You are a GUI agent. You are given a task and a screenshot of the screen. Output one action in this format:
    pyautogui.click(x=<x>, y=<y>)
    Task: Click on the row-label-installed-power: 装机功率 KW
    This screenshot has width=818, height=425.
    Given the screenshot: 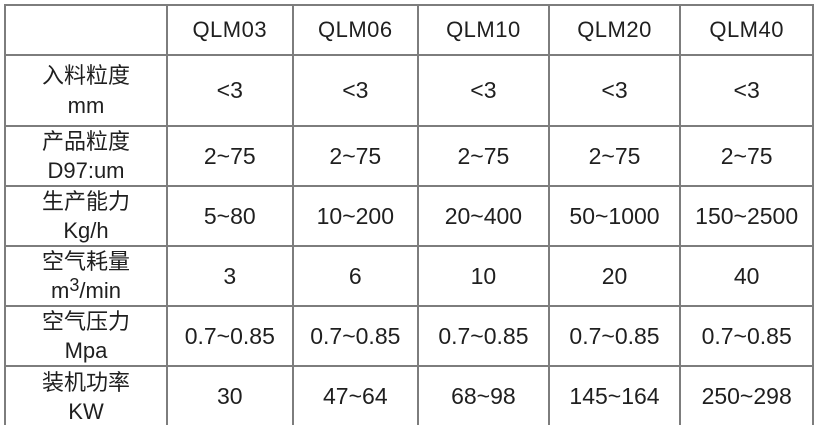 What is the action you would take?
    pyautogui.click(x=86, y=395)
    